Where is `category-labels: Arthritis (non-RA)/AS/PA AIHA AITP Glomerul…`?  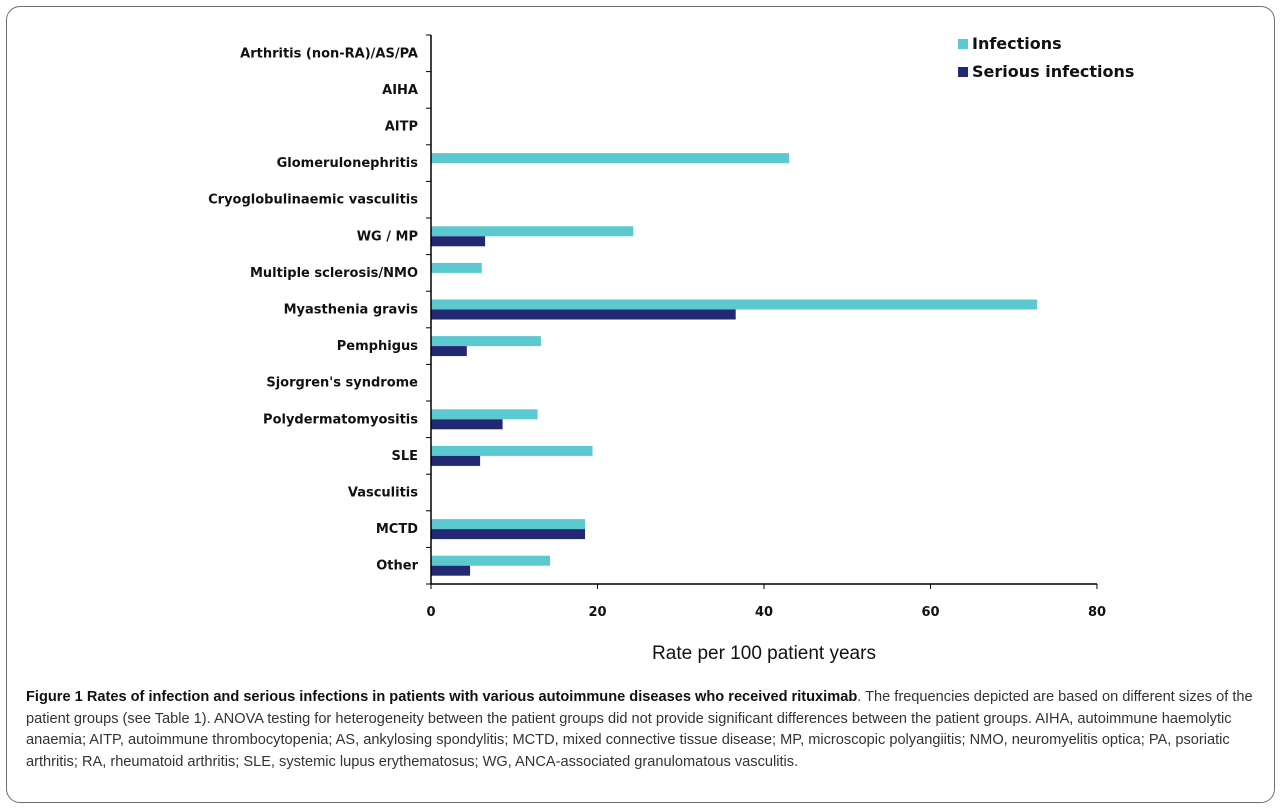 category-labels: Arthritis (non-RA)/AS/PA AIHA AITP Glomerul… is located at coordinates (313, 309).